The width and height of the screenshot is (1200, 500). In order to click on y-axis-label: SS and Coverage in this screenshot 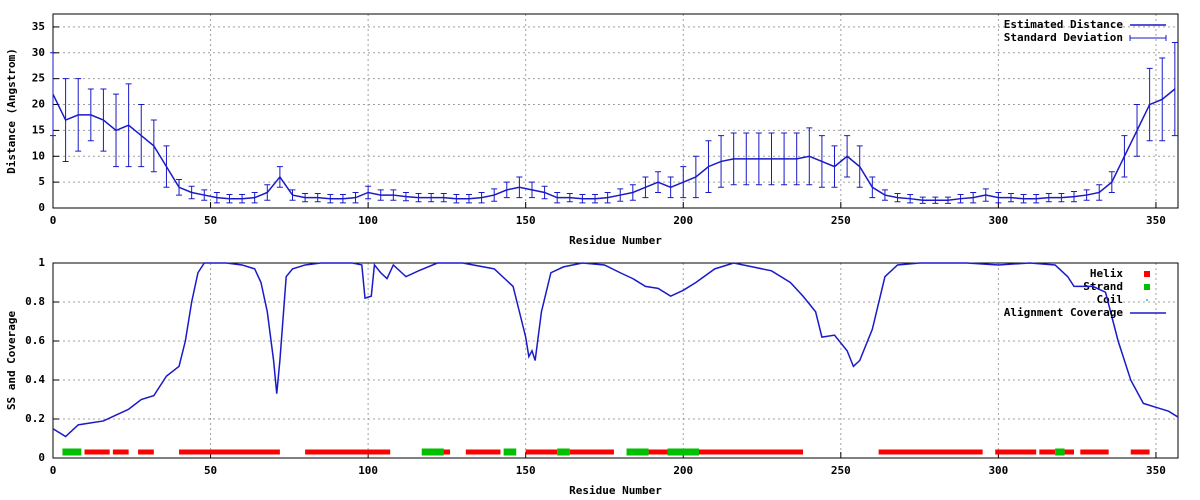, I will do `click(11, 360)`.